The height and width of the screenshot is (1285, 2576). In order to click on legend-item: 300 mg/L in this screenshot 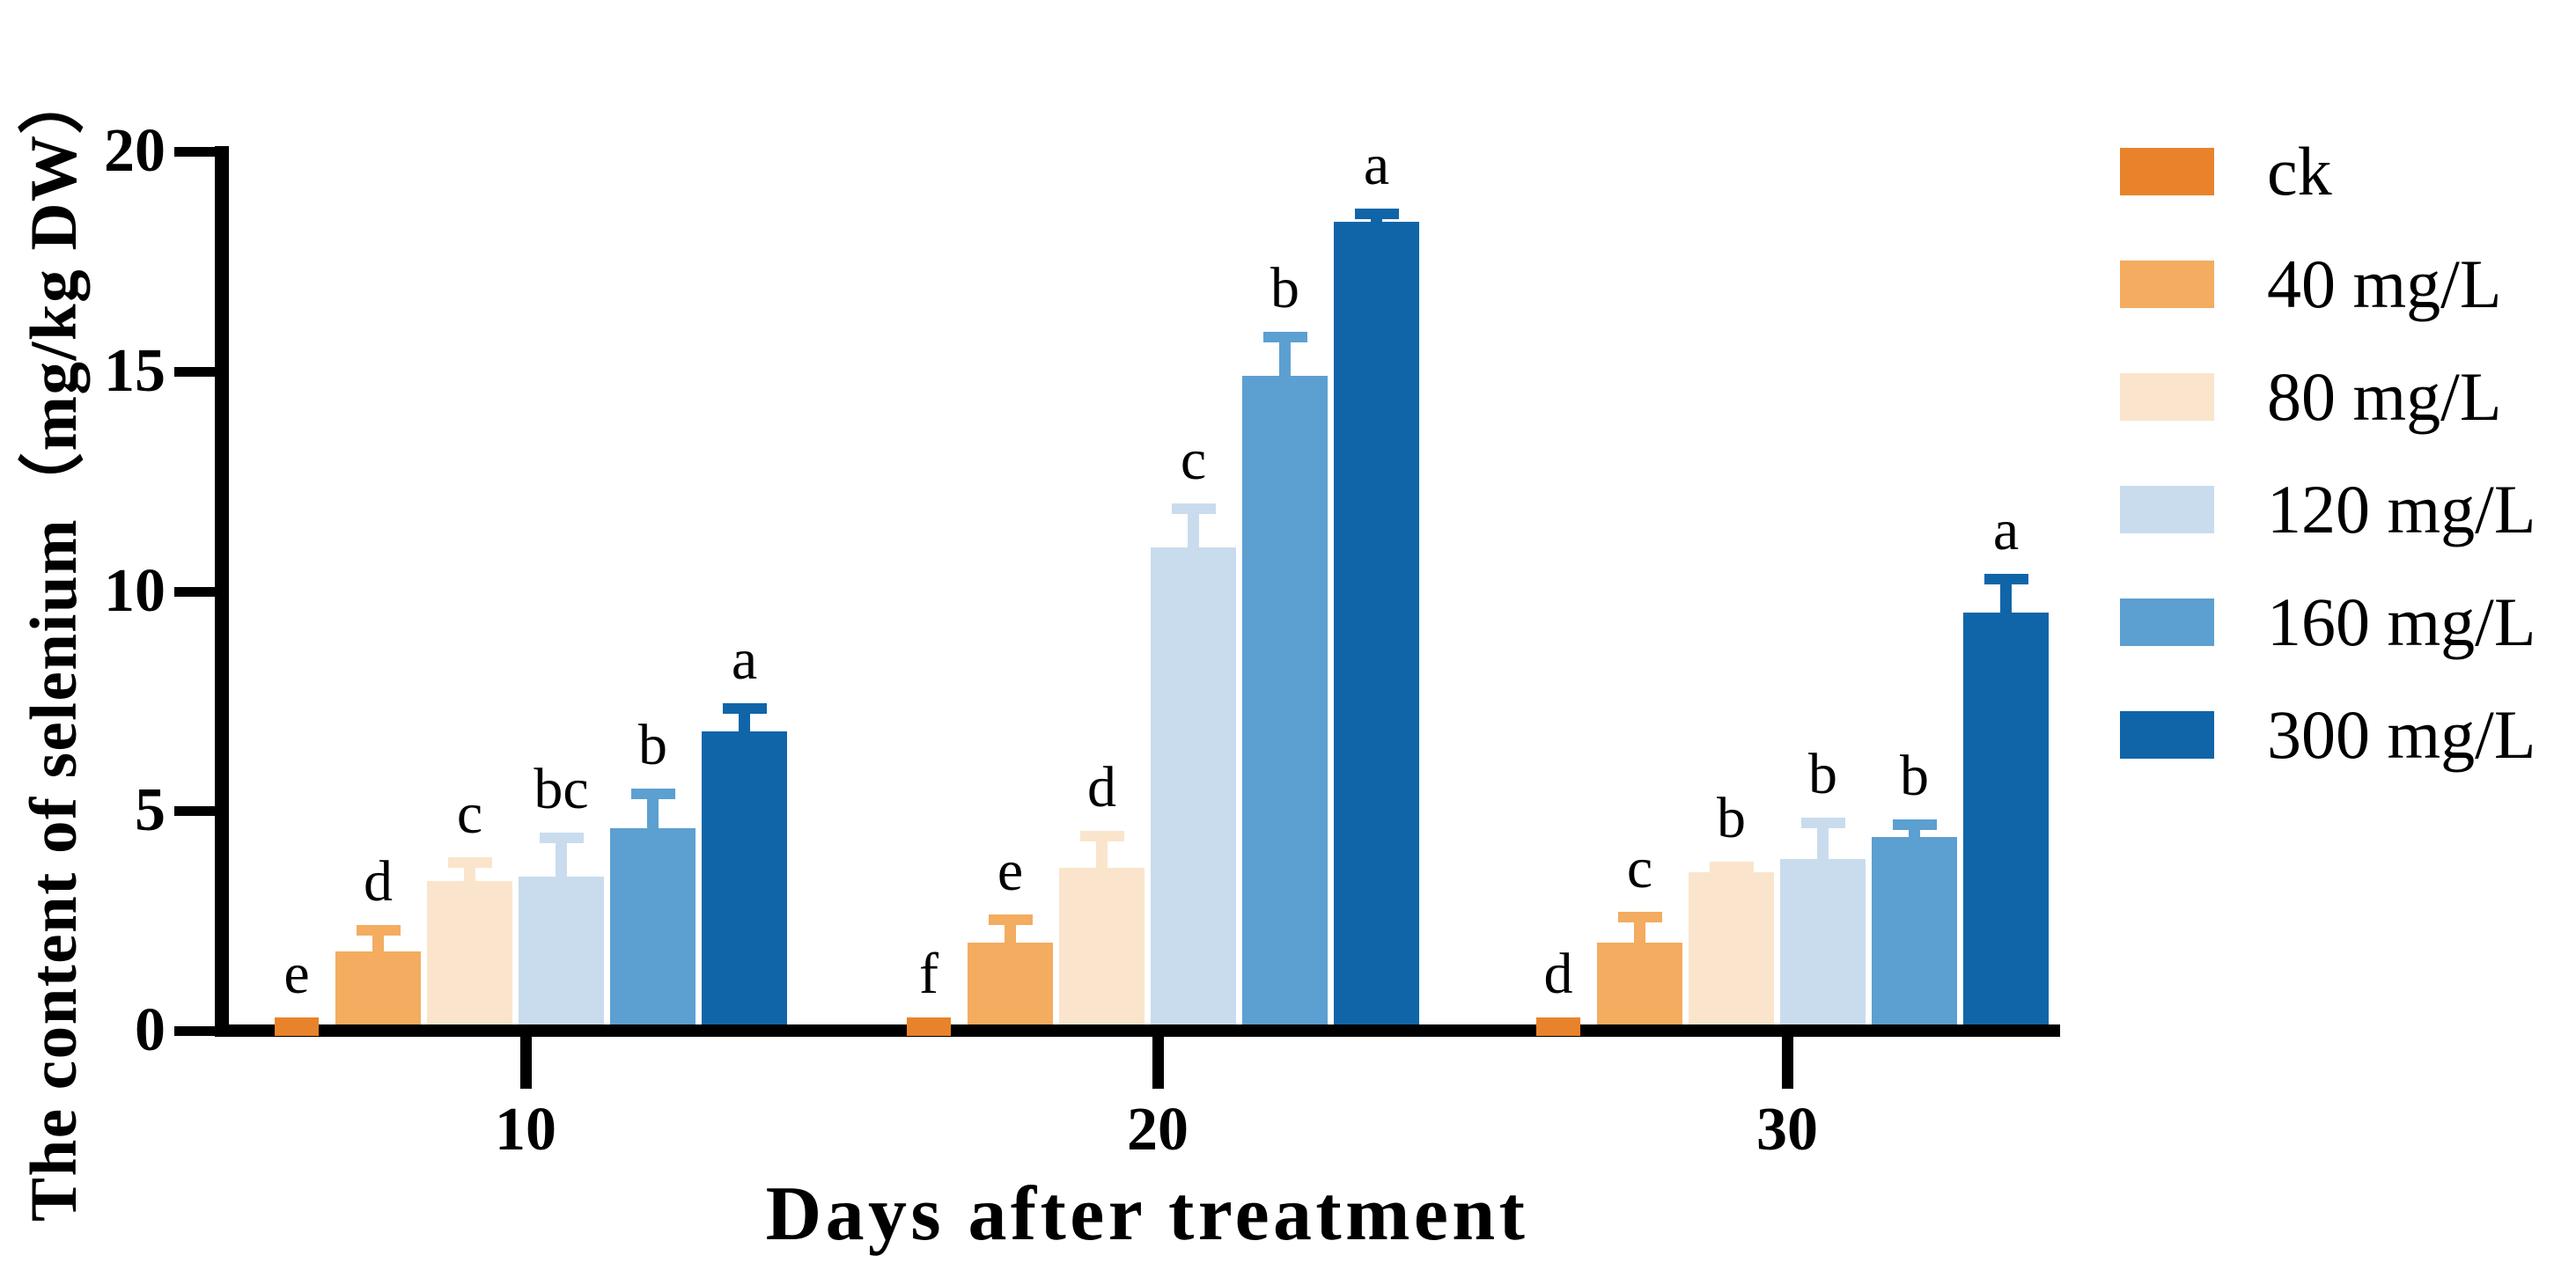, I will do `click(2348, 735)`.